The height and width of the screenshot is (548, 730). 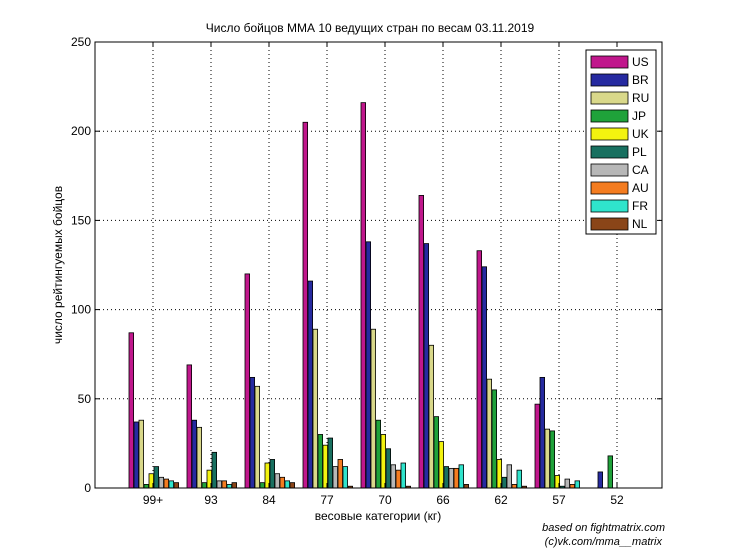 I want to click on credit-line-2: (c)vk.com/mma__matrix, so click(x=604, y=542).